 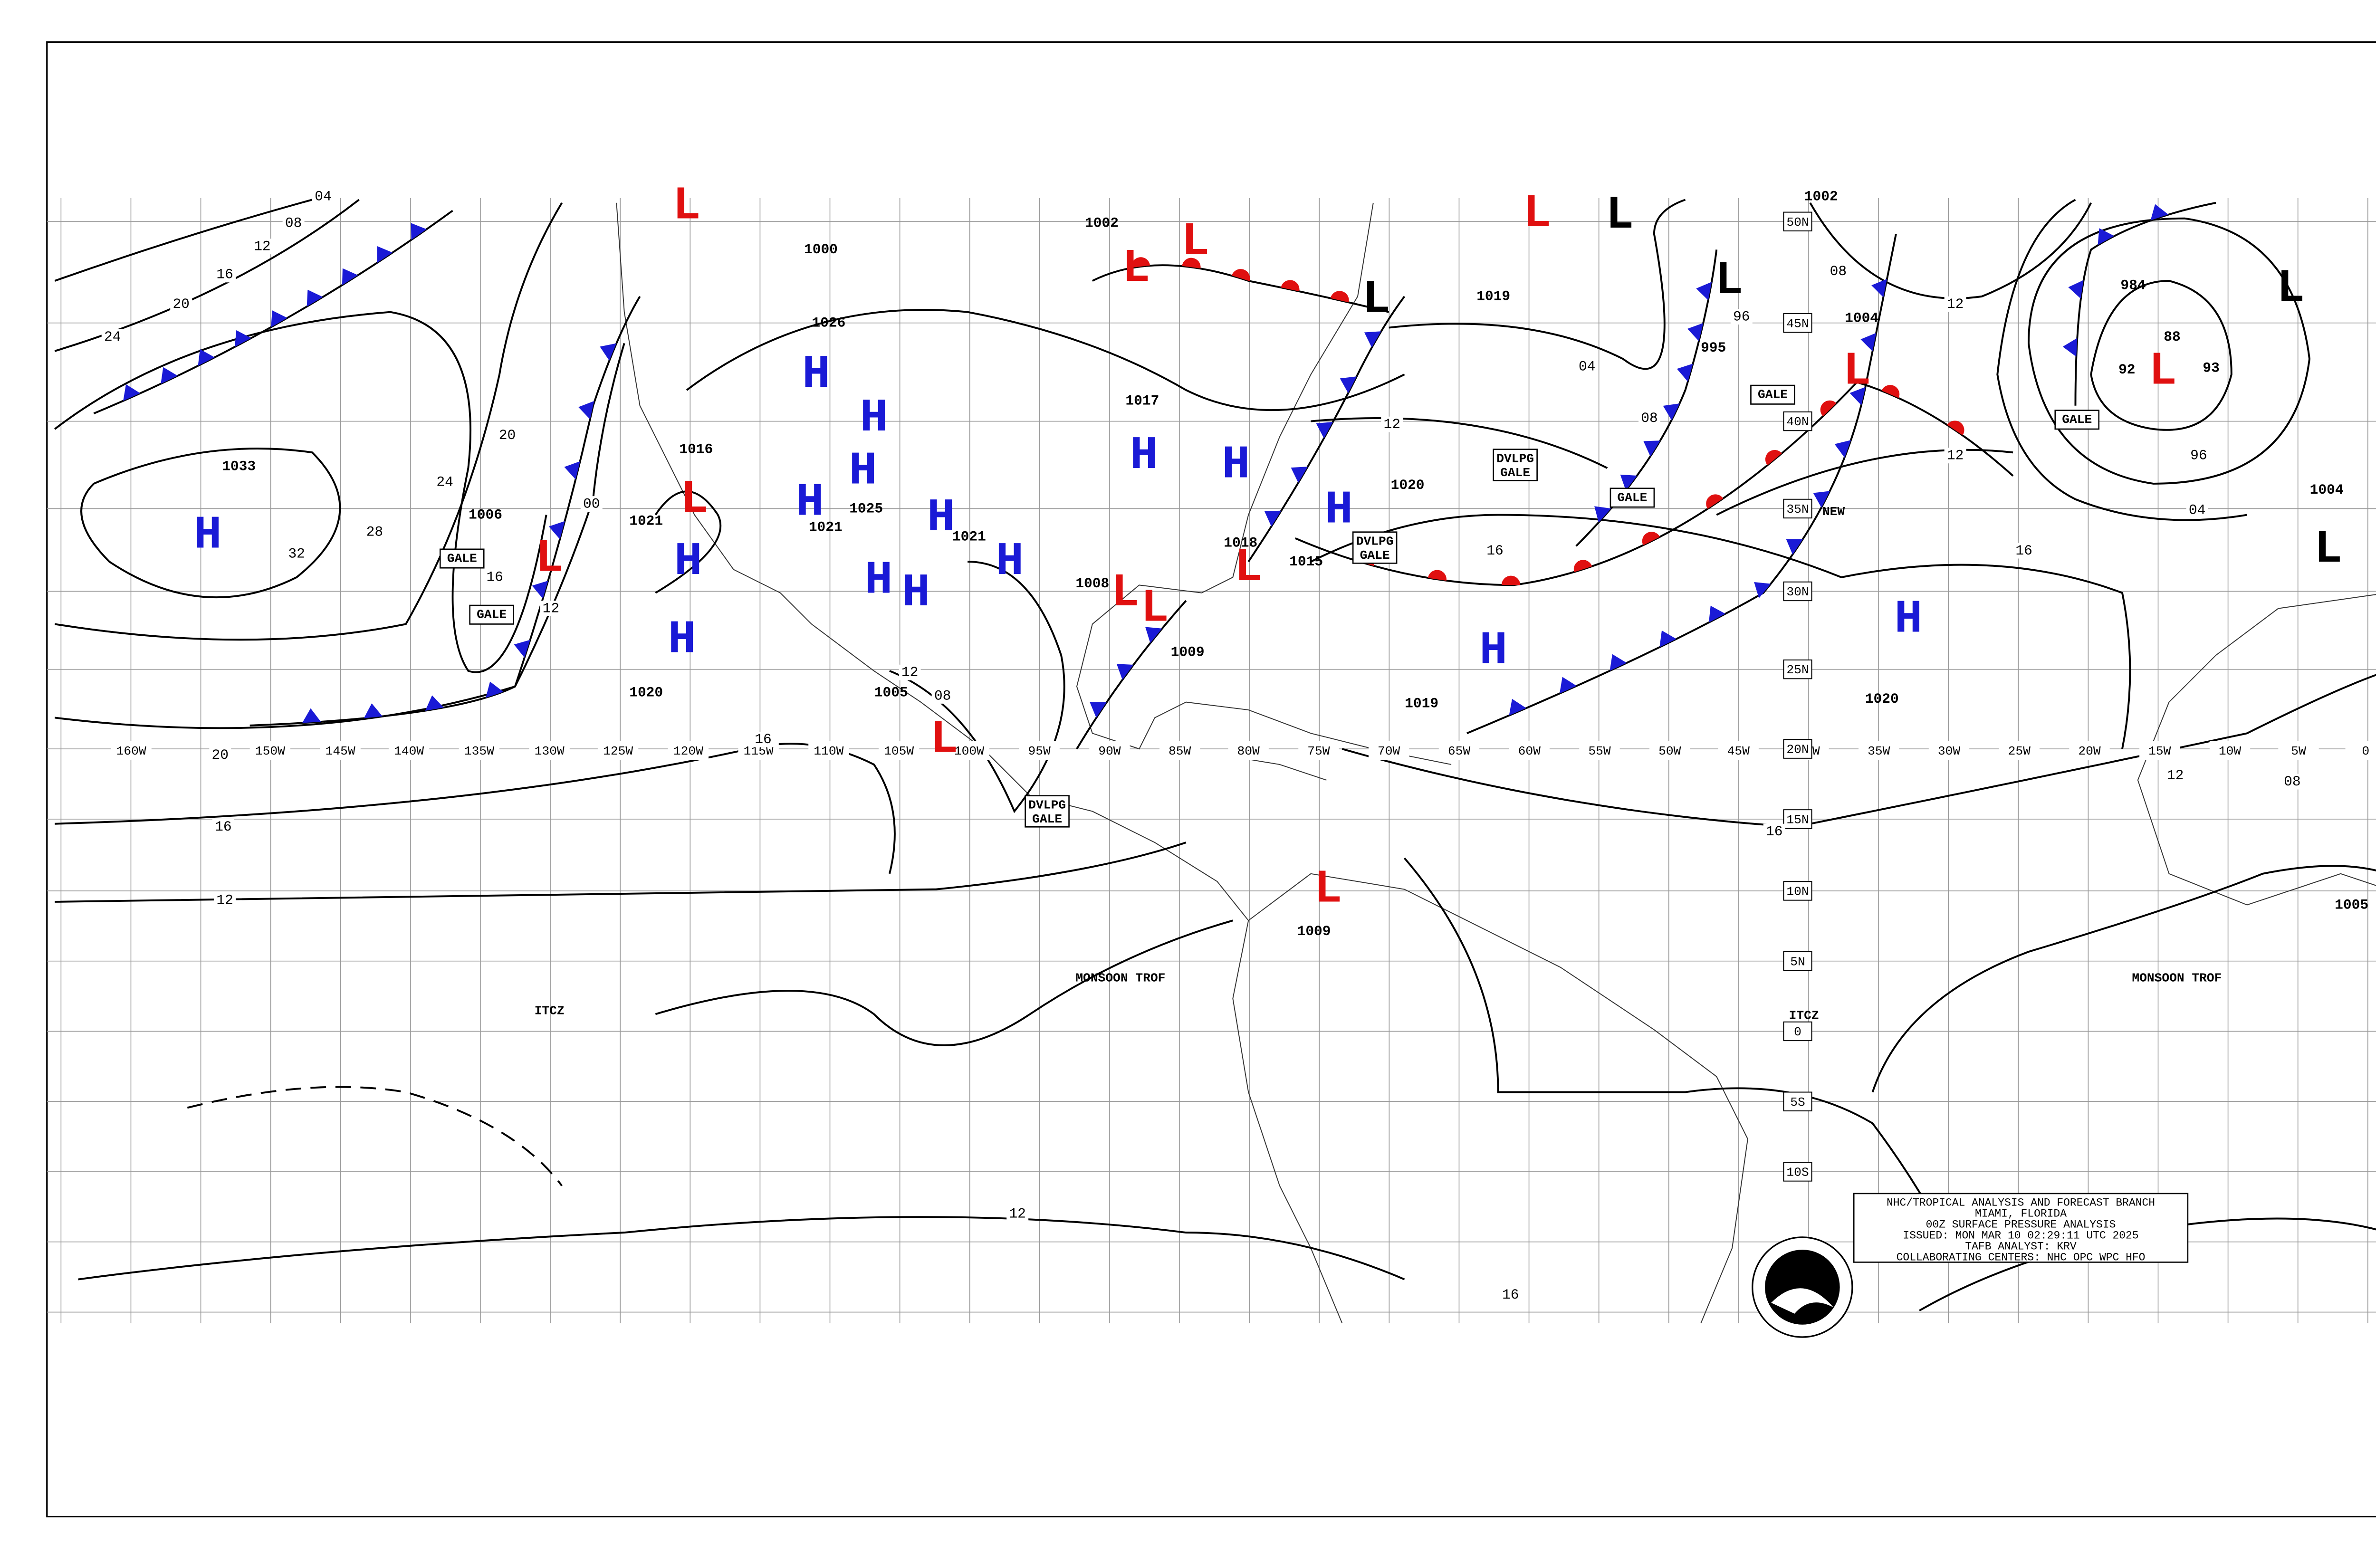 I want to click on lon-label: 5W, so click(x=2298, y=751).